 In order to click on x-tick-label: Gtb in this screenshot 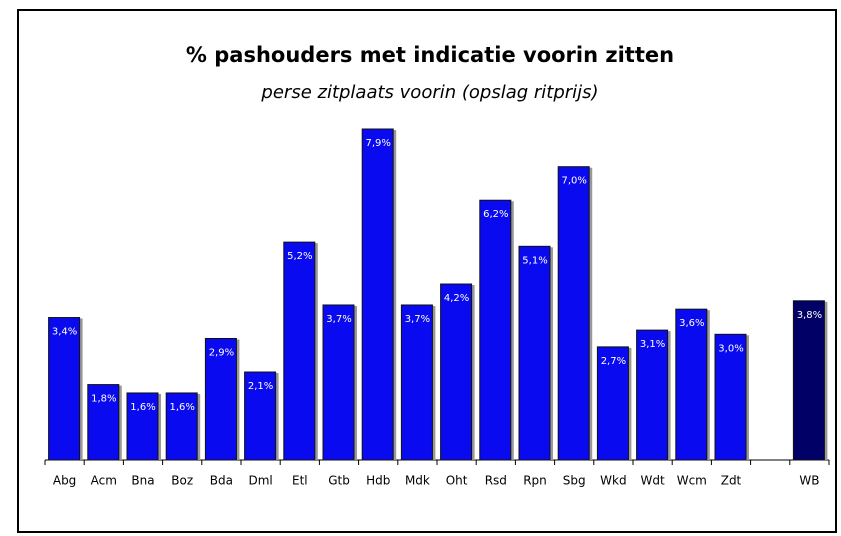, I will do `click(339, 481)`.